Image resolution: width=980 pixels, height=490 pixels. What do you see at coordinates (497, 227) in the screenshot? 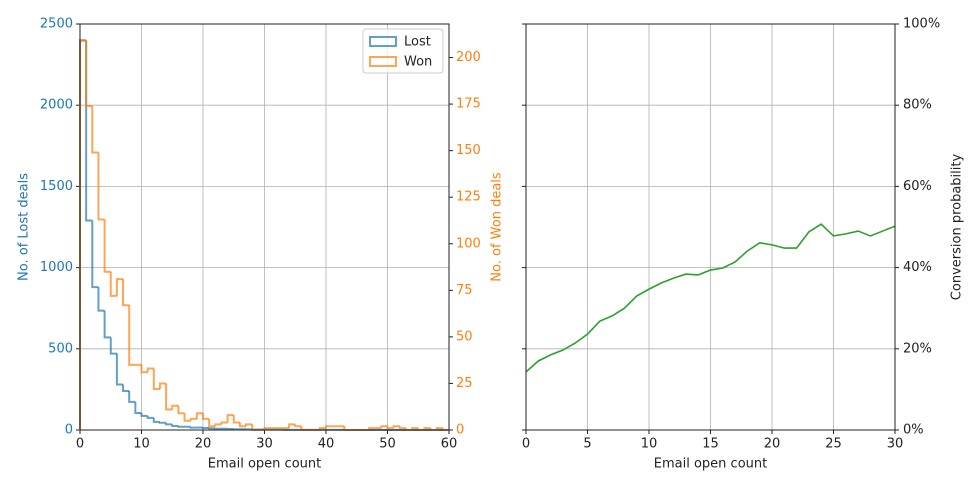
I see `y2-axis-label: No. of Won deals` at bounding box center [497, 227].